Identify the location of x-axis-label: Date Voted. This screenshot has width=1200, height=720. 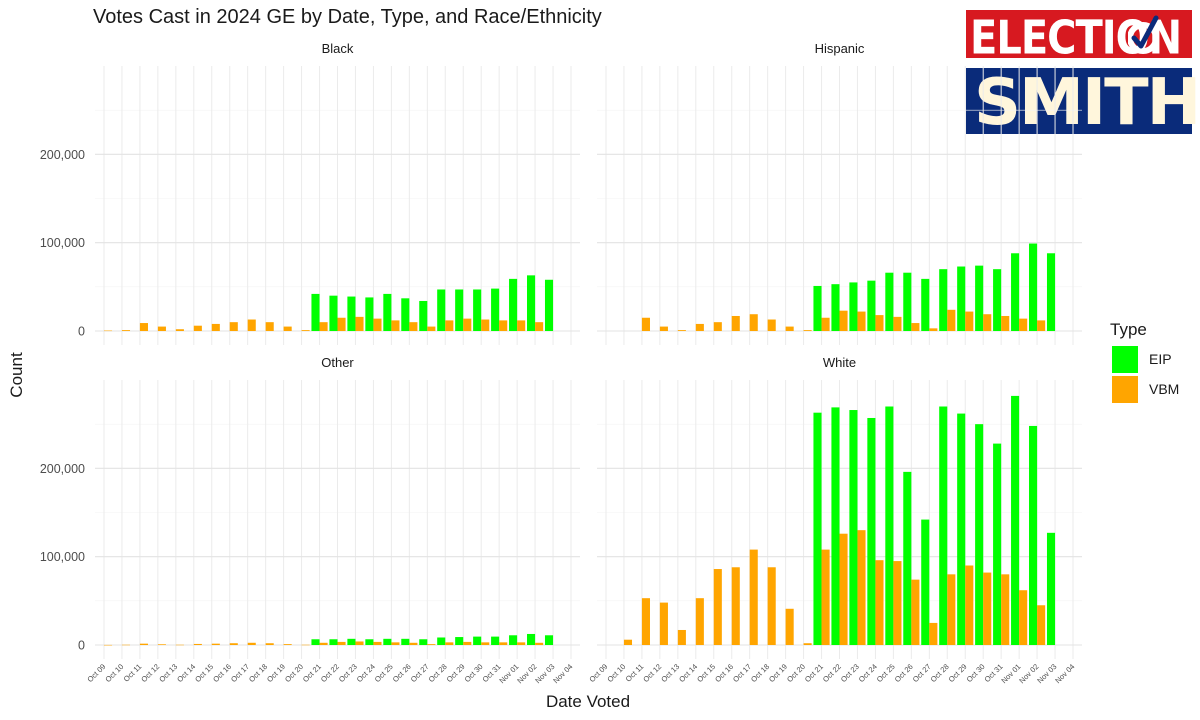
(588, 701).